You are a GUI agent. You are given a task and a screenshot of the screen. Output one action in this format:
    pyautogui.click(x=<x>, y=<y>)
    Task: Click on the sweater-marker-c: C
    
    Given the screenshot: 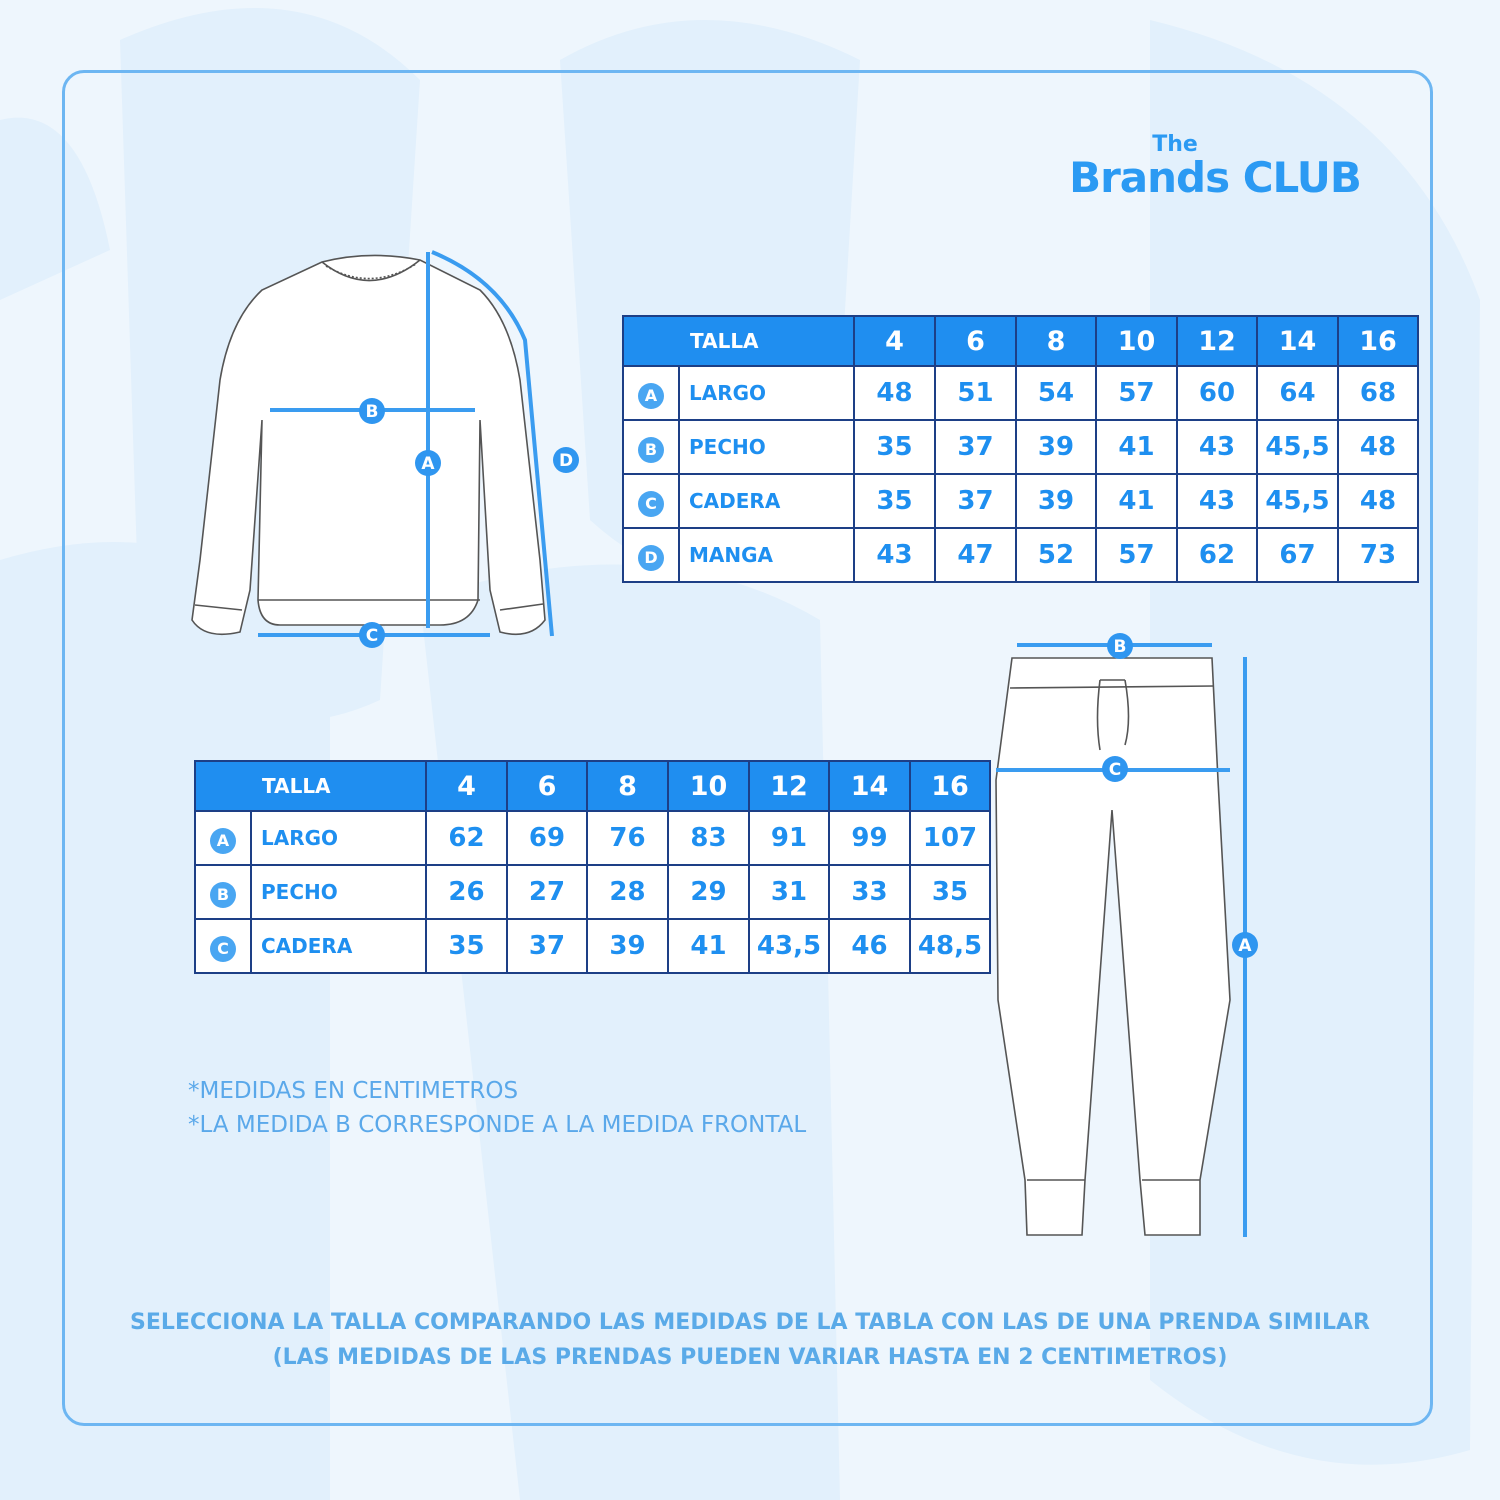 What is the action you would take?
    pyautogui.click(x=372, y=636)
    